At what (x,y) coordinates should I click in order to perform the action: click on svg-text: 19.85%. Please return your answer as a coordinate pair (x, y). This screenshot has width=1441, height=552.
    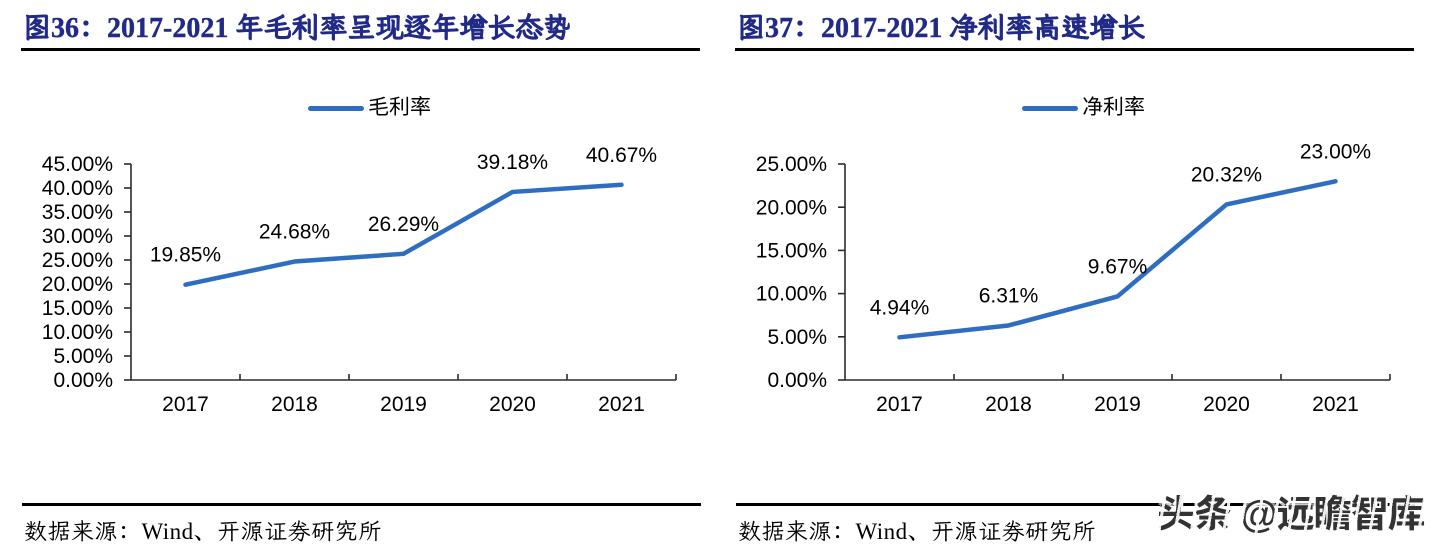
    Looking at the image, I should click on (185, 255).